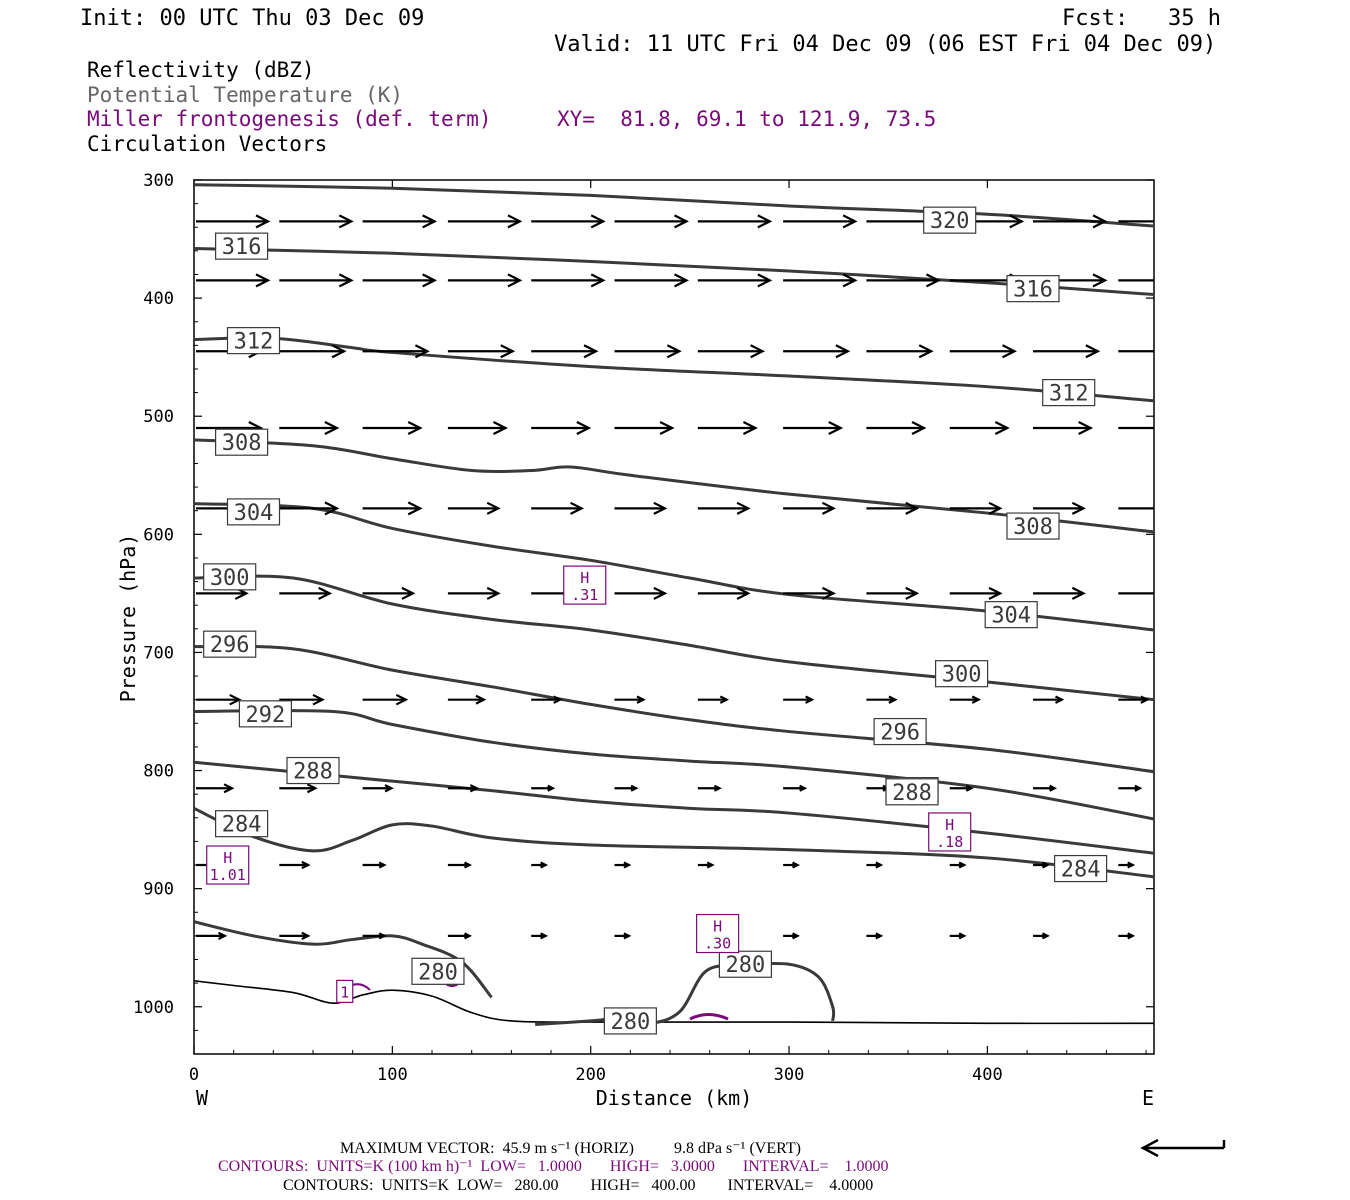 The height and width of the screenshot is (1200, 1350). I want to click on frontogenesis-max-box, so click(228, 865).